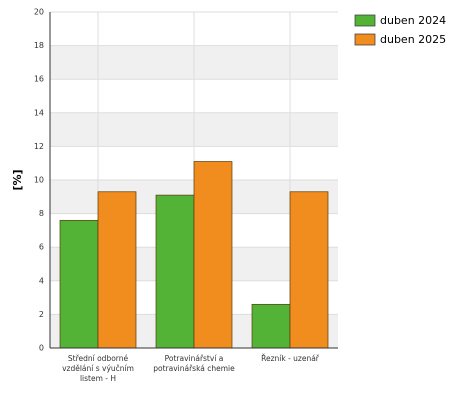  Describe the element at coordinates (290, 358) in the screenshot. I see `x-tick-label: Řezník - uzenář` at that location.